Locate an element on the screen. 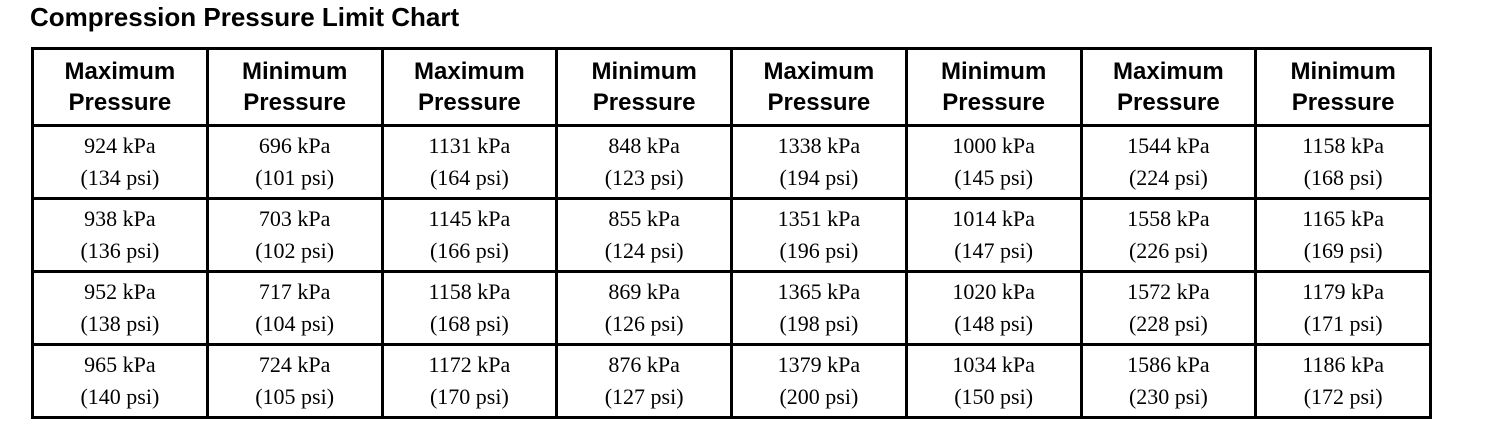  data-cell-r4-c2: 724 kPa (105 psi) is located at coordinates (294, 381).